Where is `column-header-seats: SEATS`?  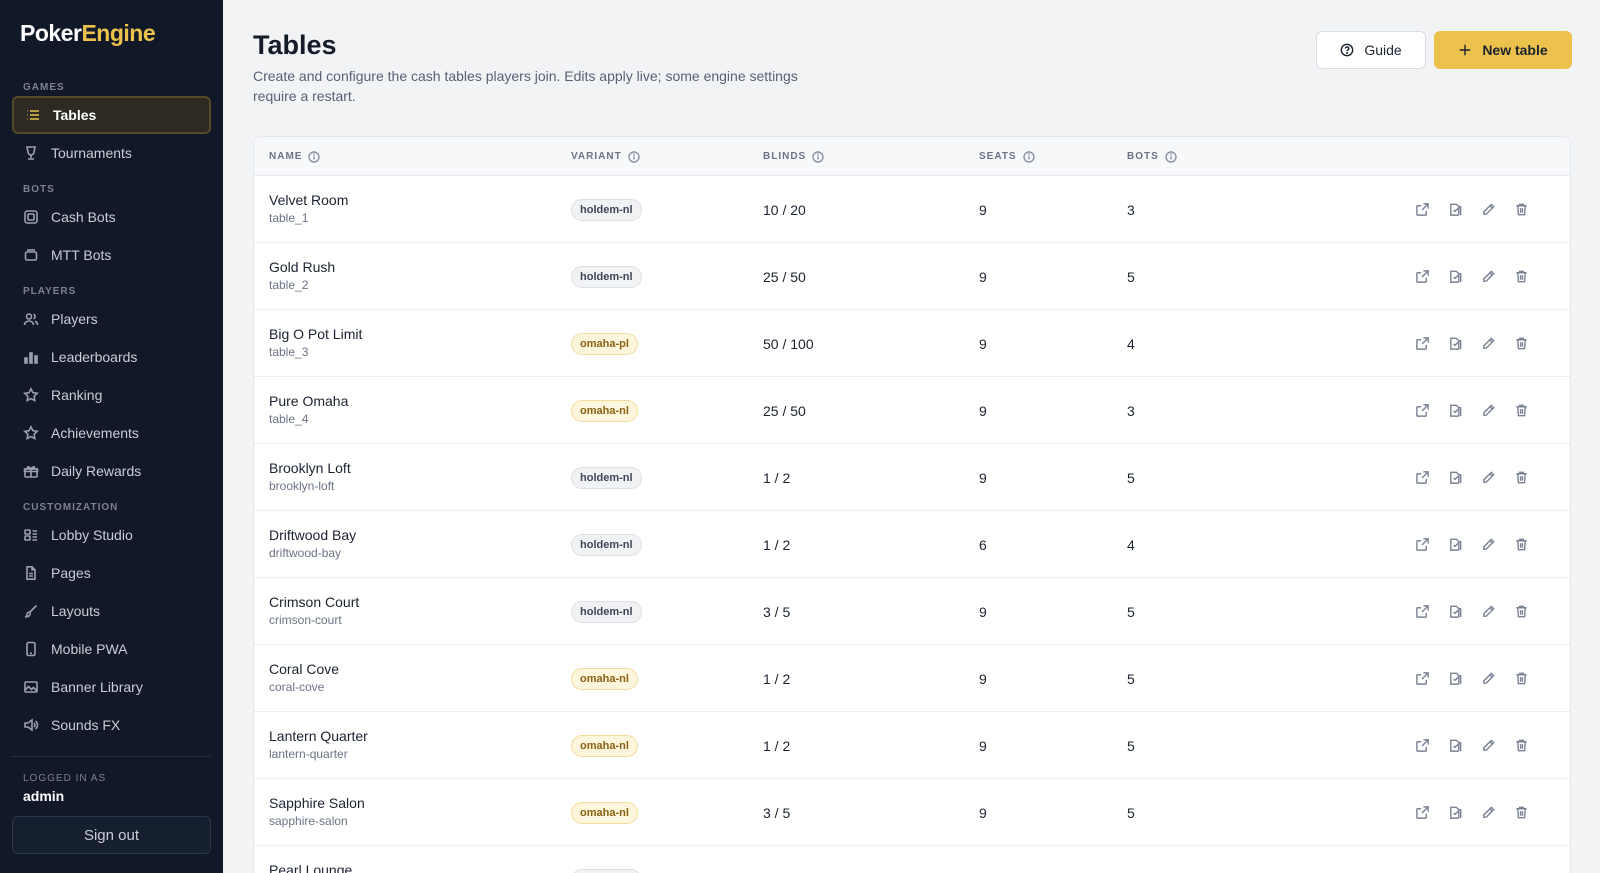
column-header-seats: SEATS is located at coordinates (1007, 156).